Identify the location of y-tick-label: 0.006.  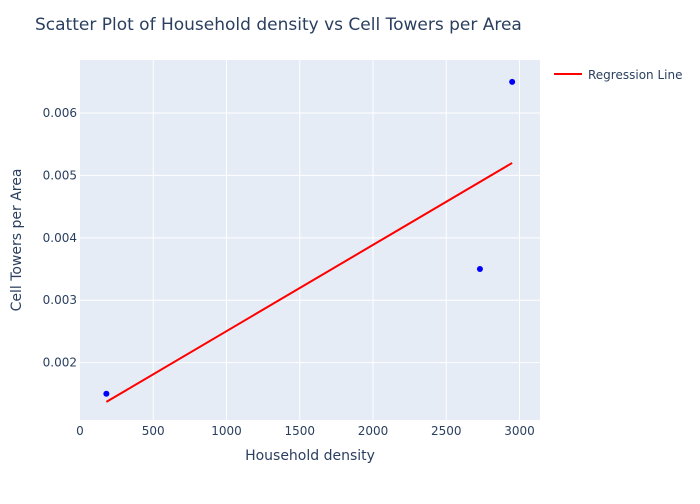
(60, 113).